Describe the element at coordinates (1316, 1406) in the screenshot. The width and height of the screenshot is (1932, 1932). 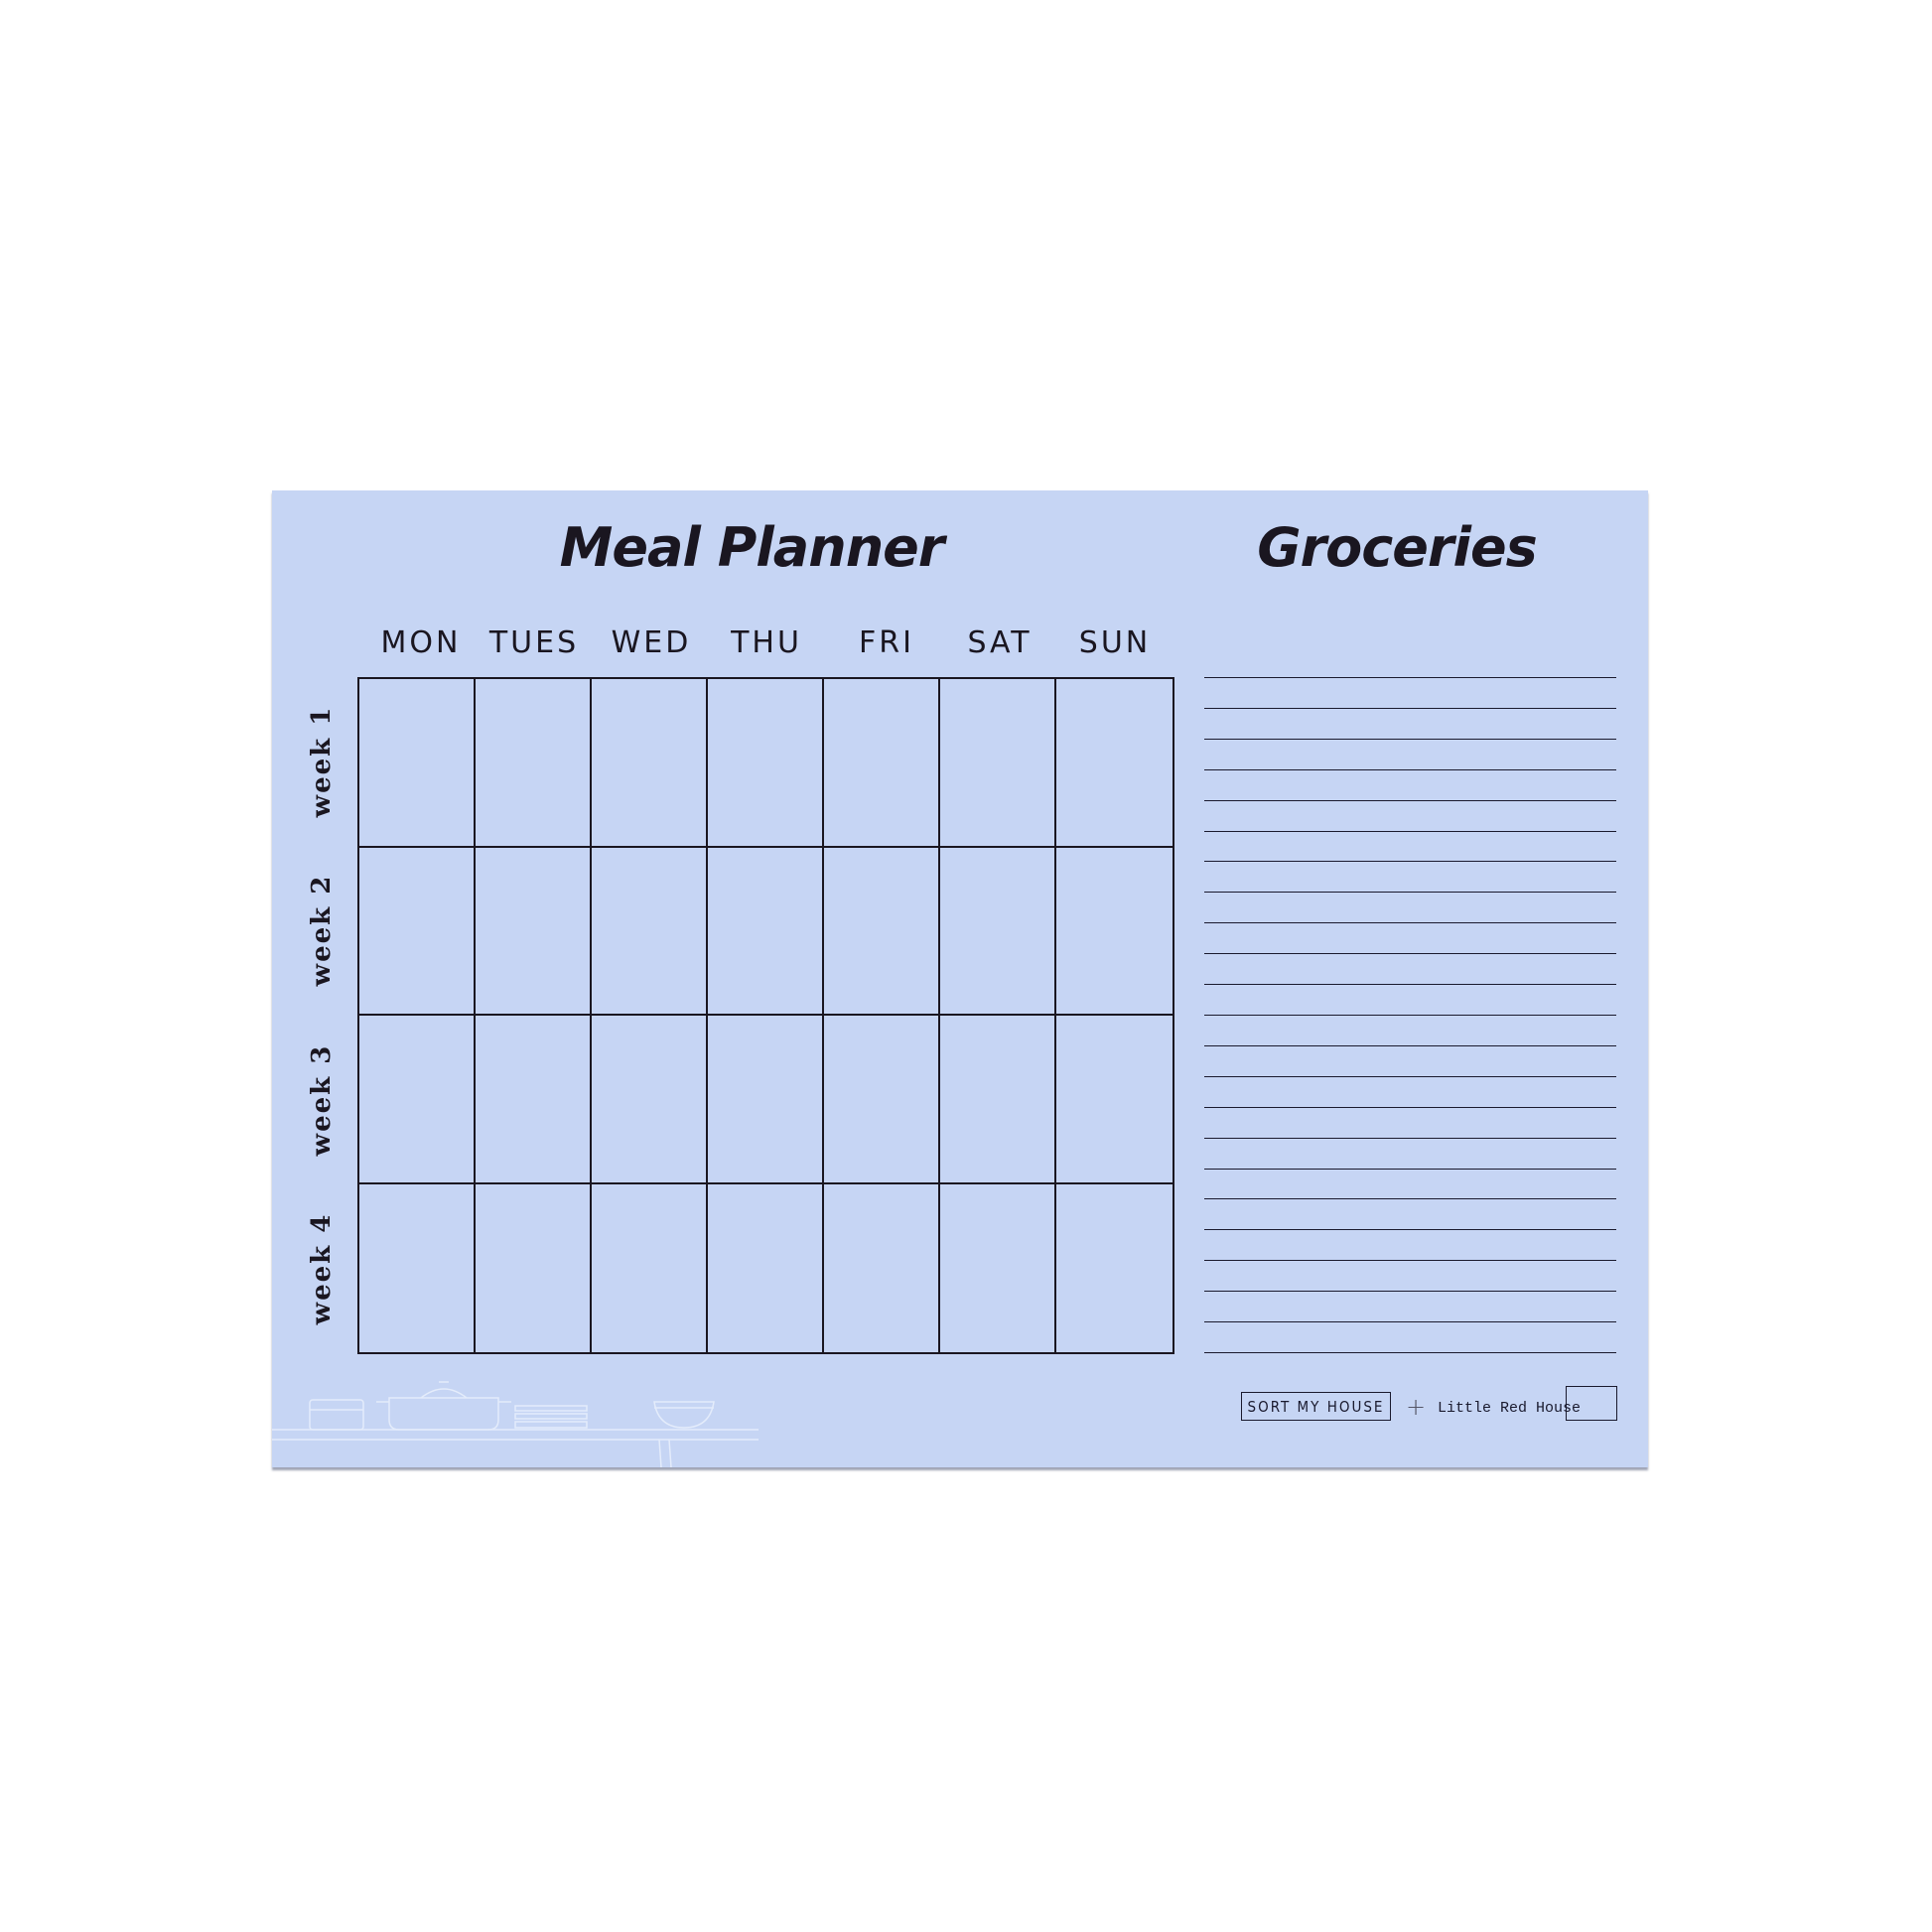
I see `sort-my-house-logo: SORT MY HOUSE` at that location.